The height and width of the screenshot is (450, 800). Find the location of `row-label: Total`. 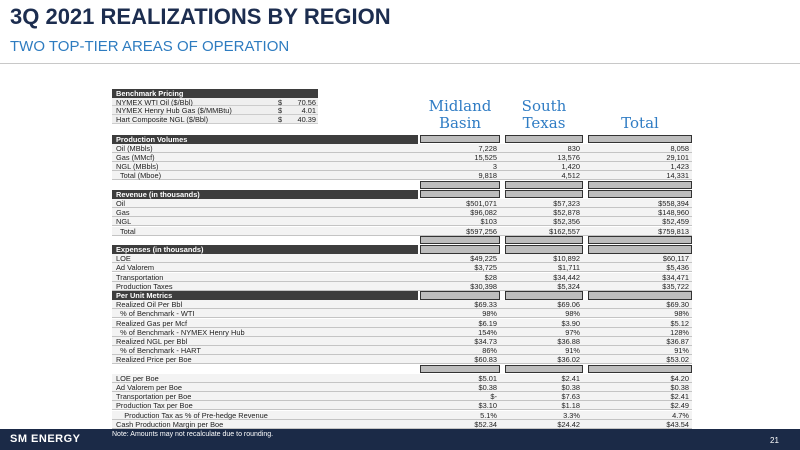

row-label: Total is located at coordinates (126, 231).